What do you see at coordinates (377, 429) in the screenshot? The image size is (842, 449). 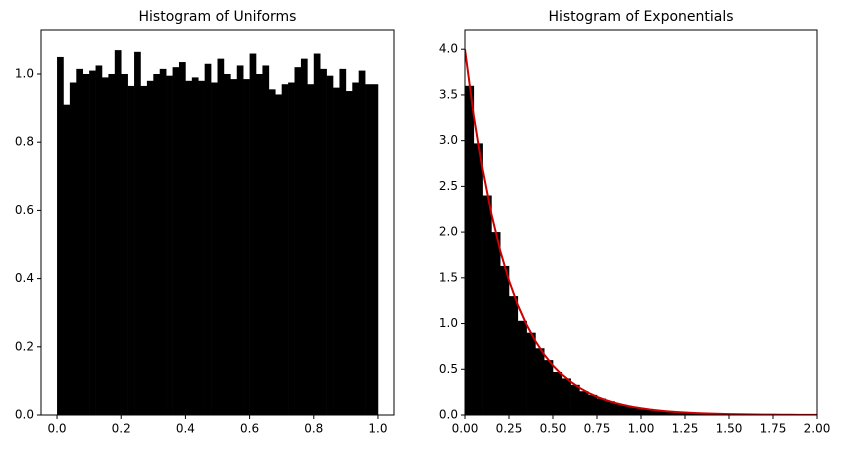 I see `x-tick-label: 1.0` at bounding box center [377, 429].